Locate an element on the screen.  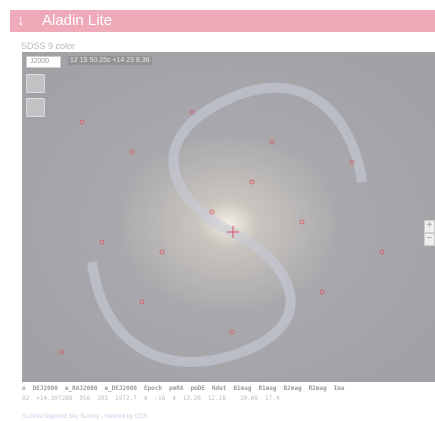
layers-button is located at coordinates (35, 83).